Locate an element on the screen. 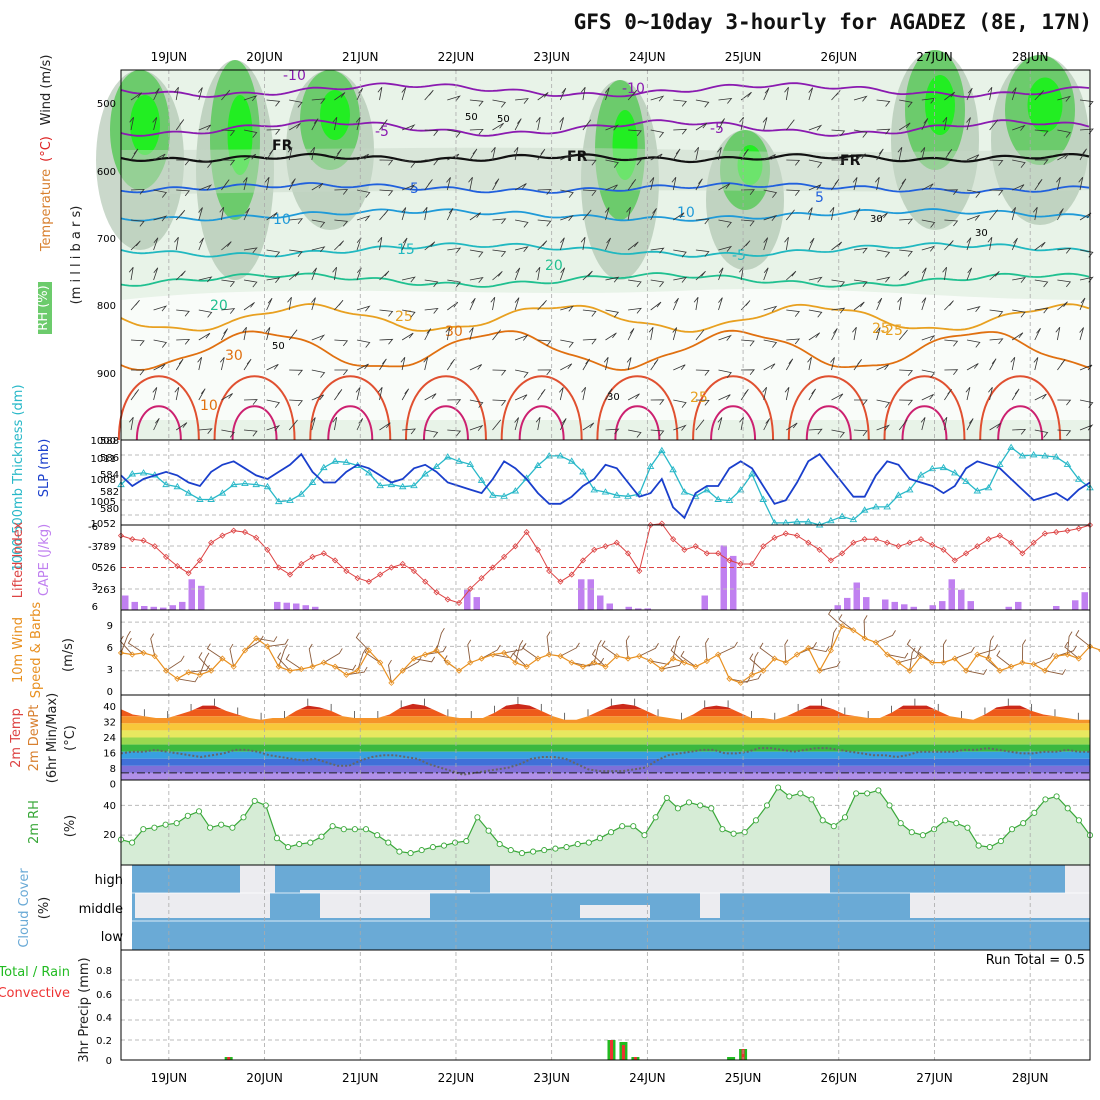 The image size is (1100, 1100). isotherm-m5 is located at coordinates (605, 128).